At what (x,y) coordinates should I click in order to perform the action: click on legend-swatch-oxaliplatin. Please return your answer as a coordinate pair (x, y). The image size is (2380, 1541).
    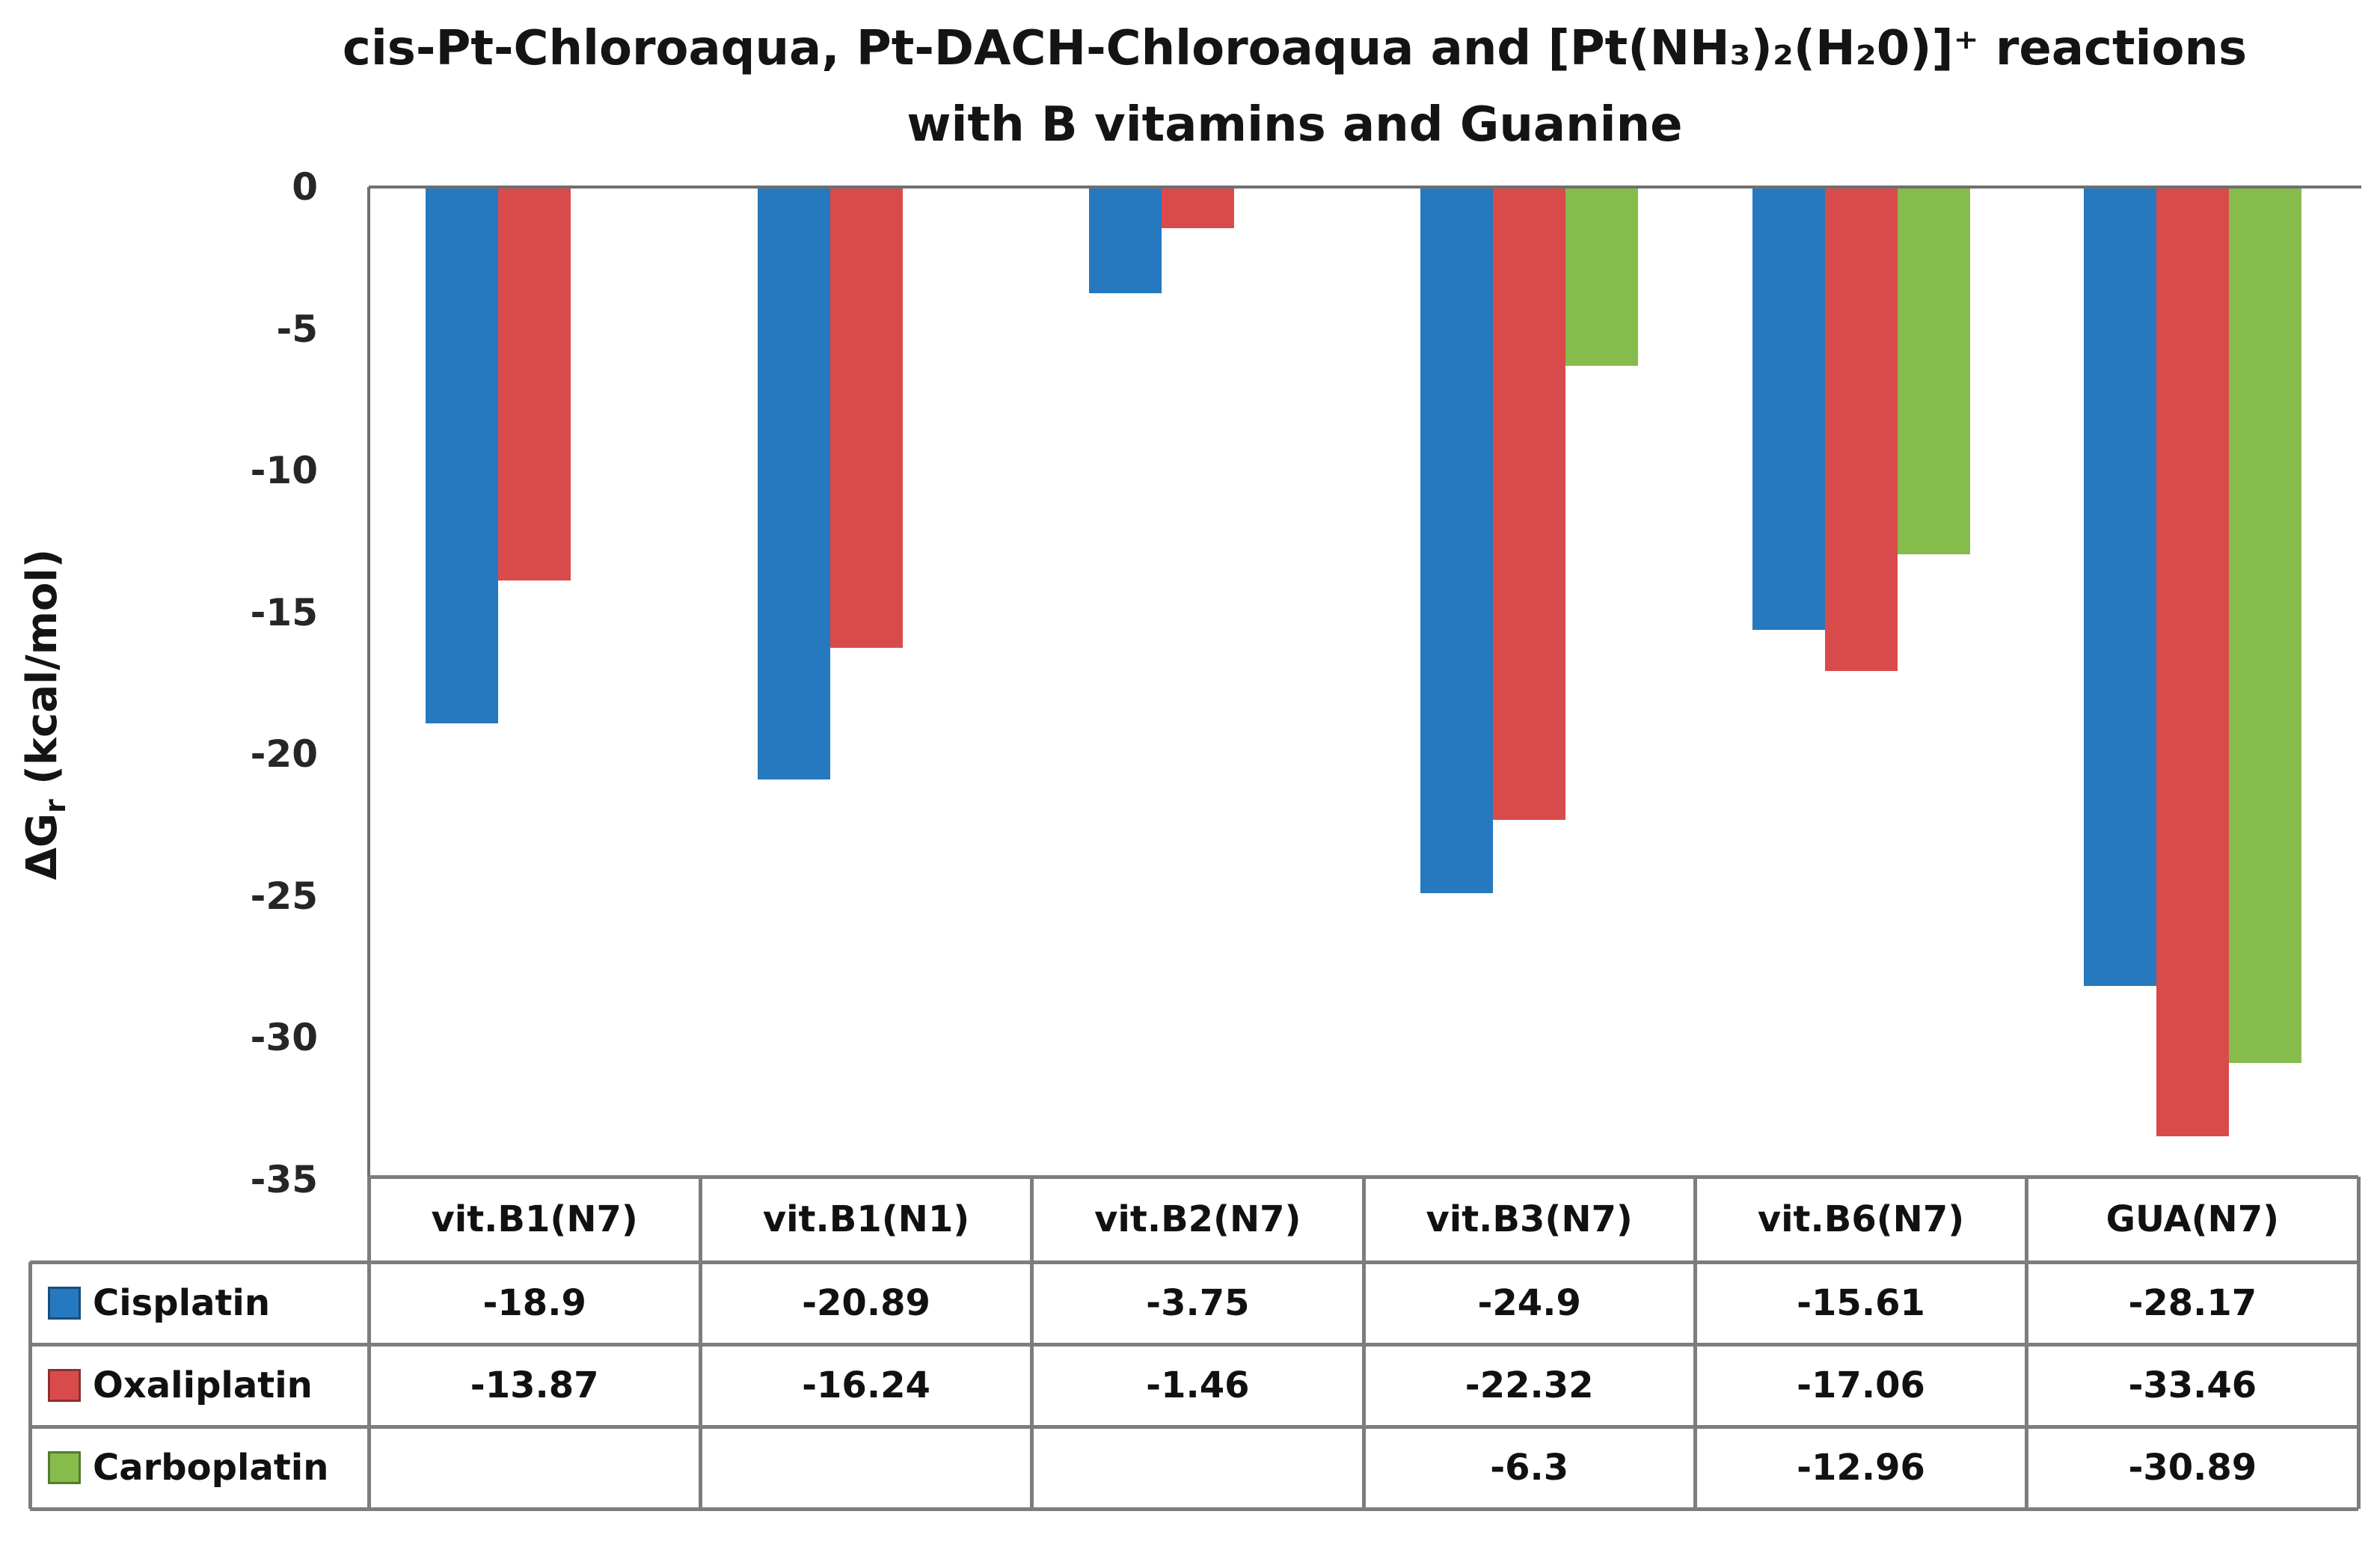
    Looking at the image, I should click on (64, 1385).